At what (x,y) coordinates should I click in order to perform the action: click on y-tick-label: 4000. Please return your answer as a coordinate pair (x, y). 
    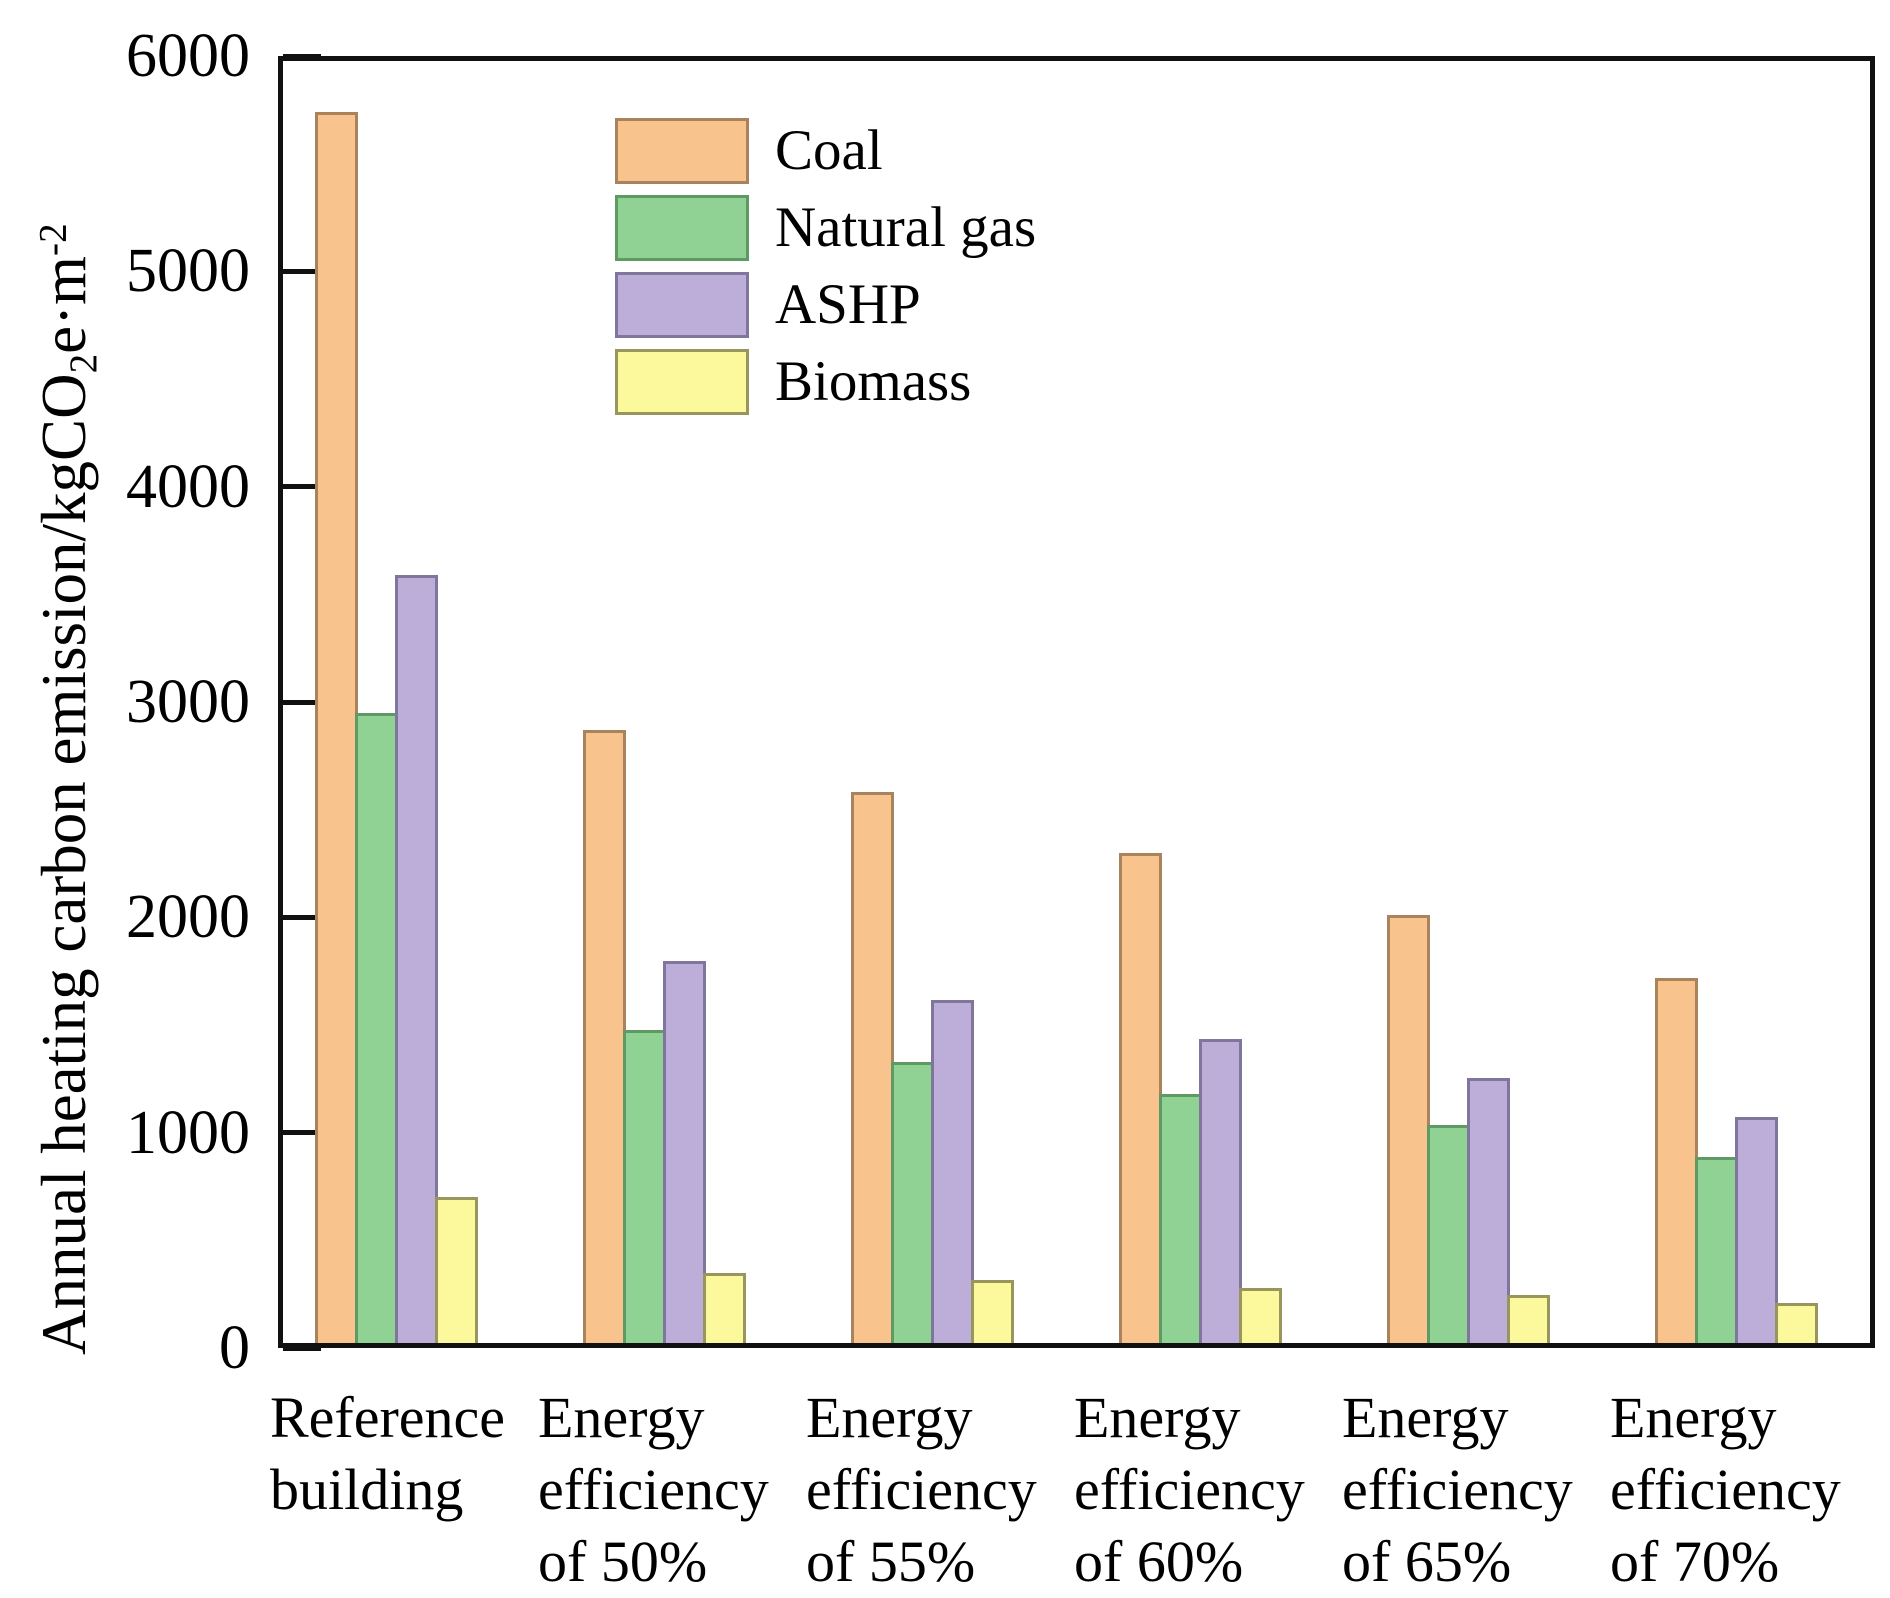
    Looking at the image, I should click on (188, 486).